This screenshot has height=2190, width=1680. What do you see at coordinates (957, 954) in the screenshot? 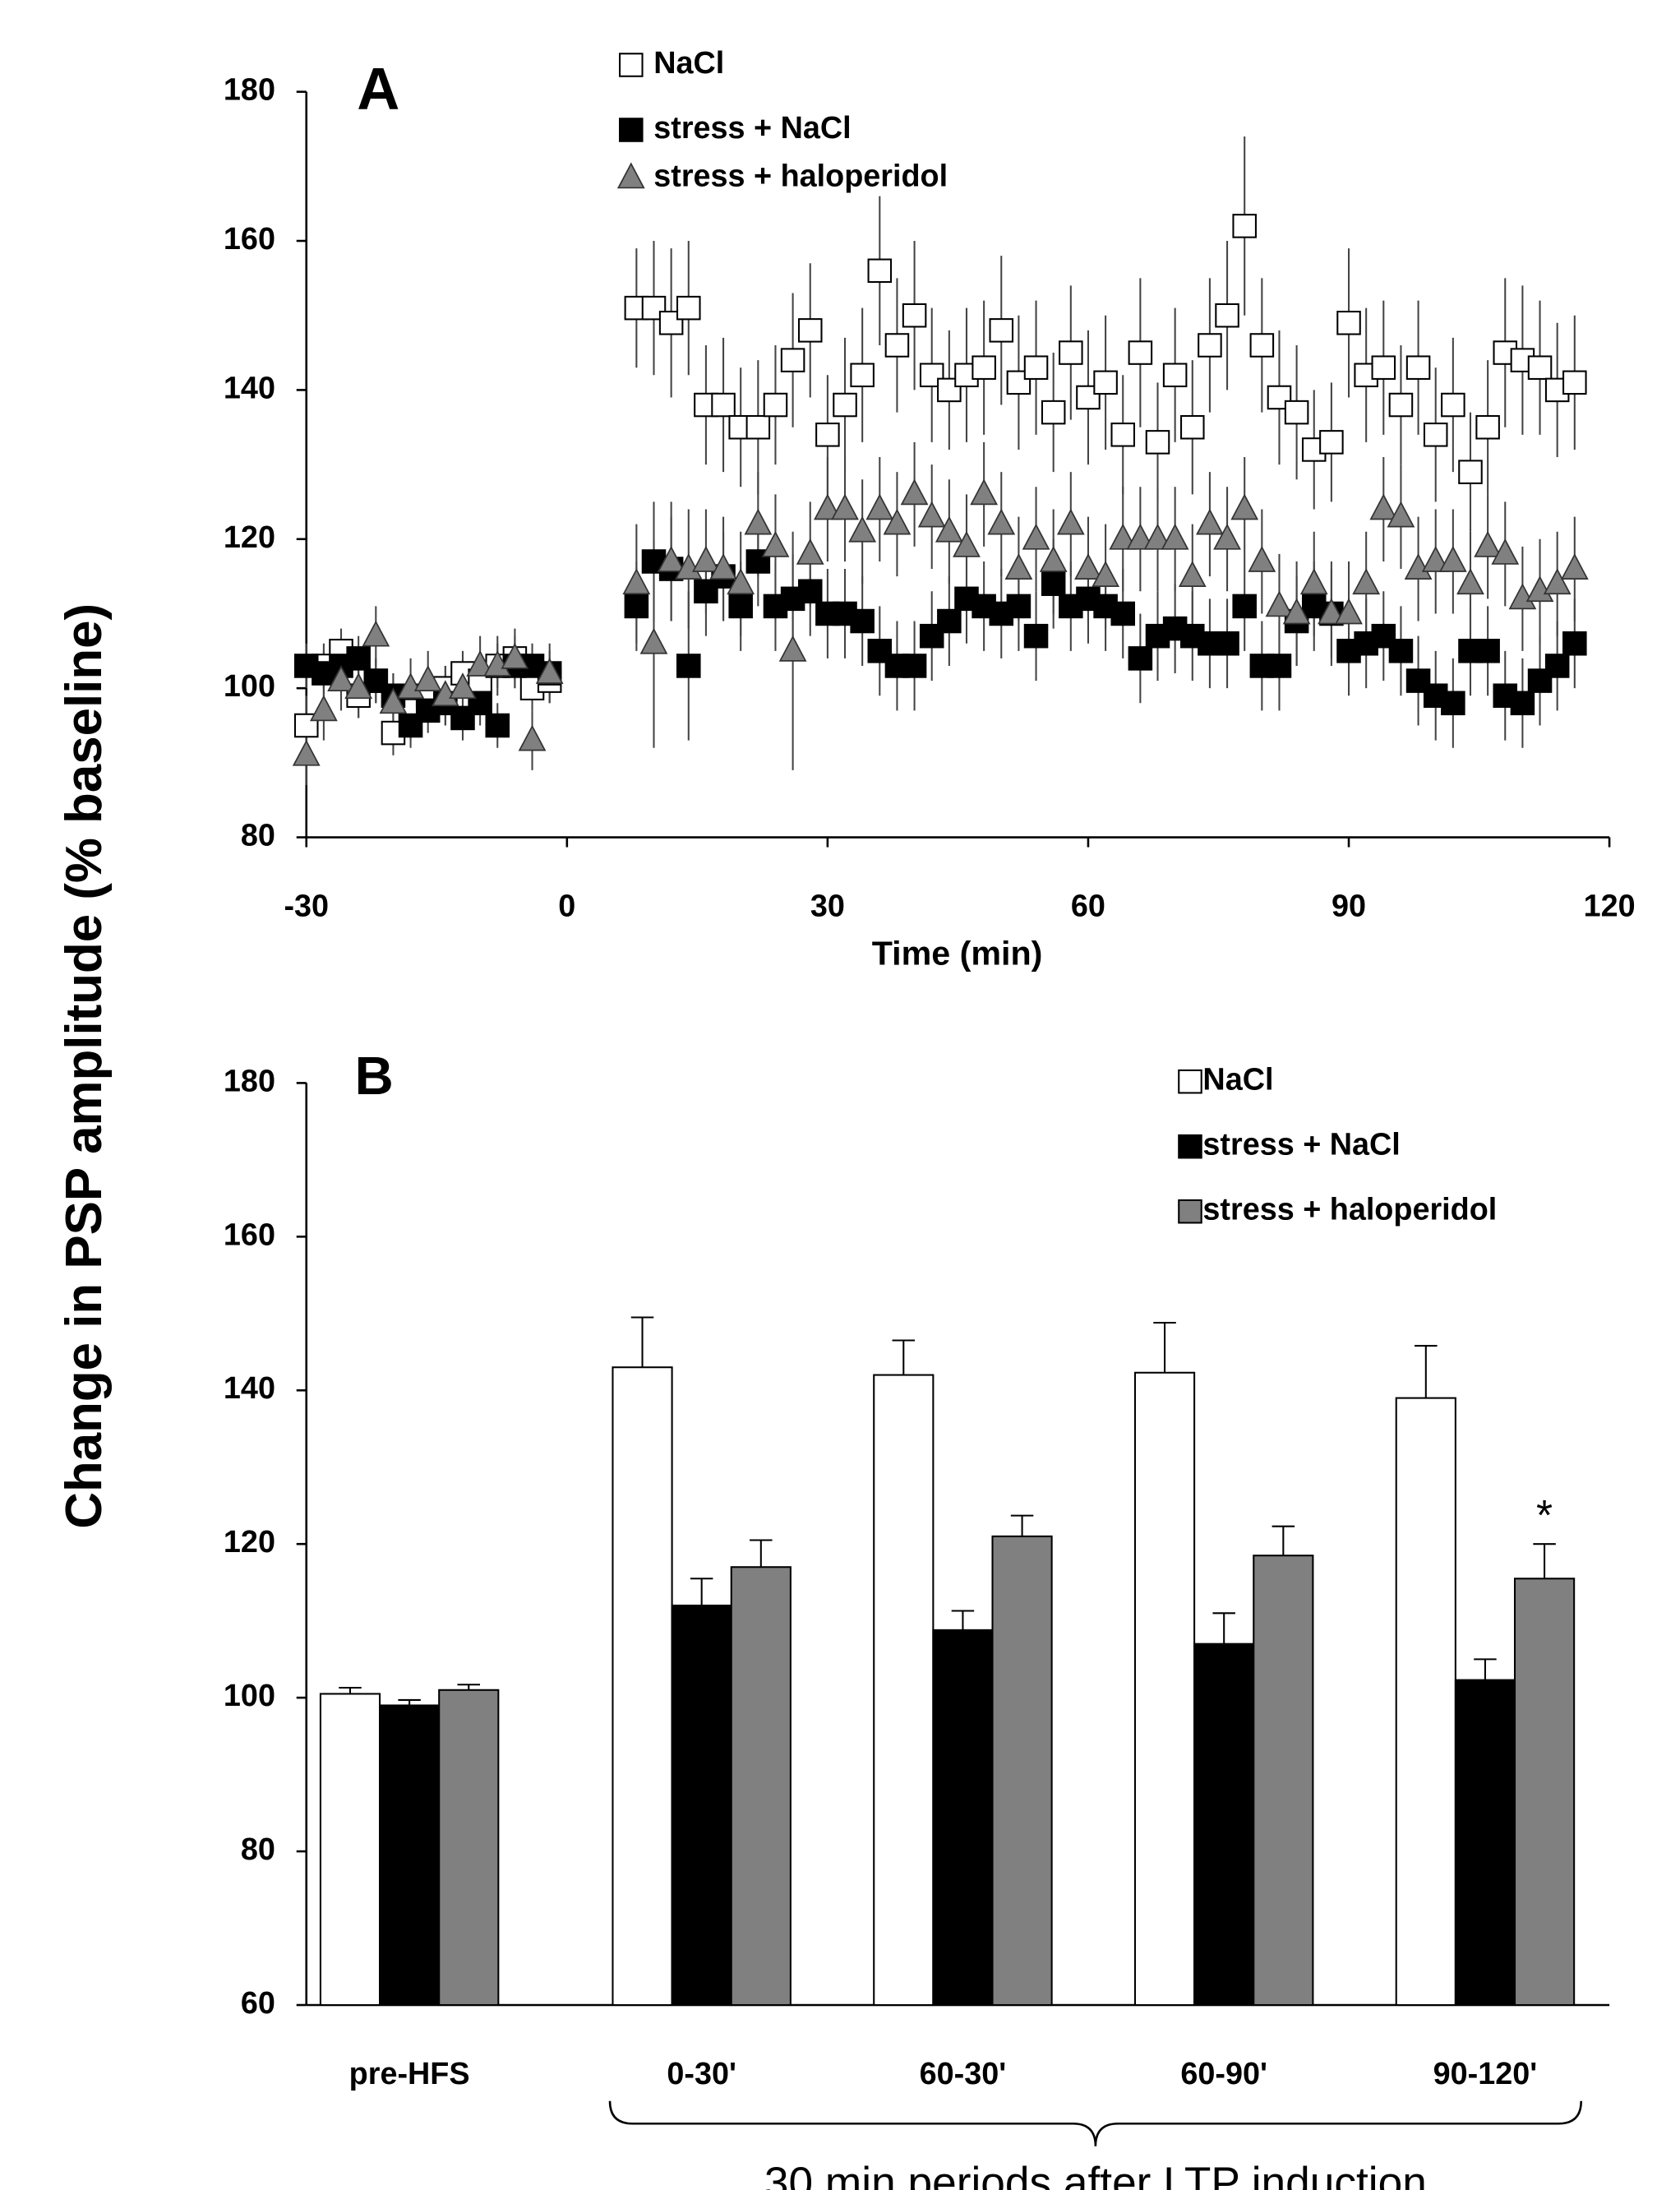
I see `x-axis-label: Time (min)` at bounding box center [957, 954].